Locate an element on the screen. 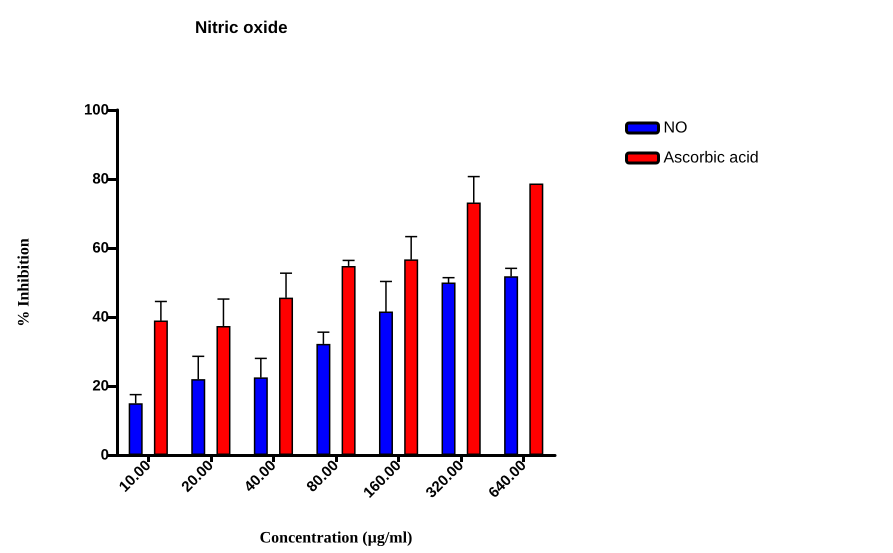 Image resolution: width=893 pixels, height=553 pixels. chart-title: Nitric oxide is located at coordinates (241, 27).